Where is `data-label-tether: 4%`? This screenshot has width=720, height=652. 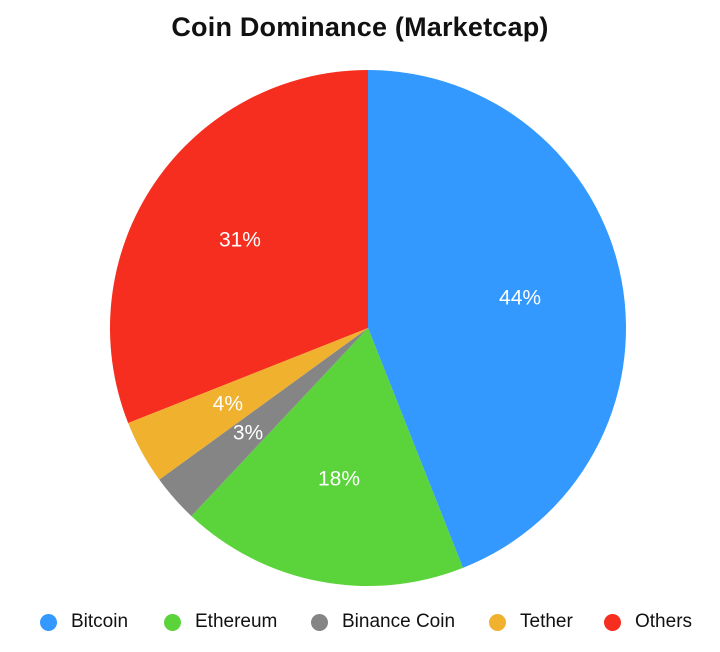
data-label-tether: 4% is located at coordinates (228, 404).